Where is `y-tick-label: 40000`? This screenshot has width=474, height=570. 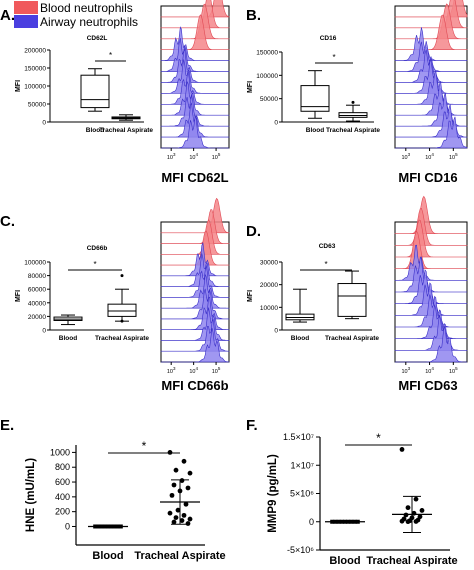
y-tick-label: 40000 is located at coordinates (37, 303).